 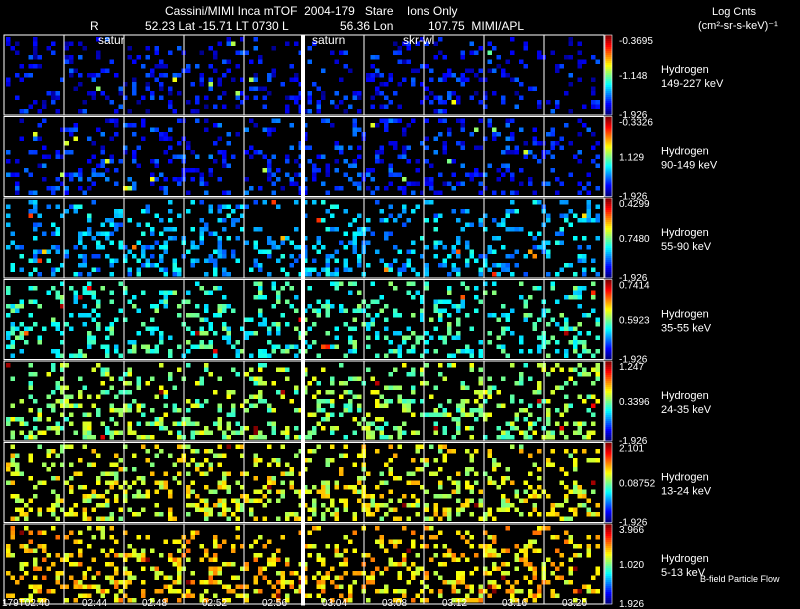 I want to click on panel-species-label: Hydrogen, so click(x=685, y=315).